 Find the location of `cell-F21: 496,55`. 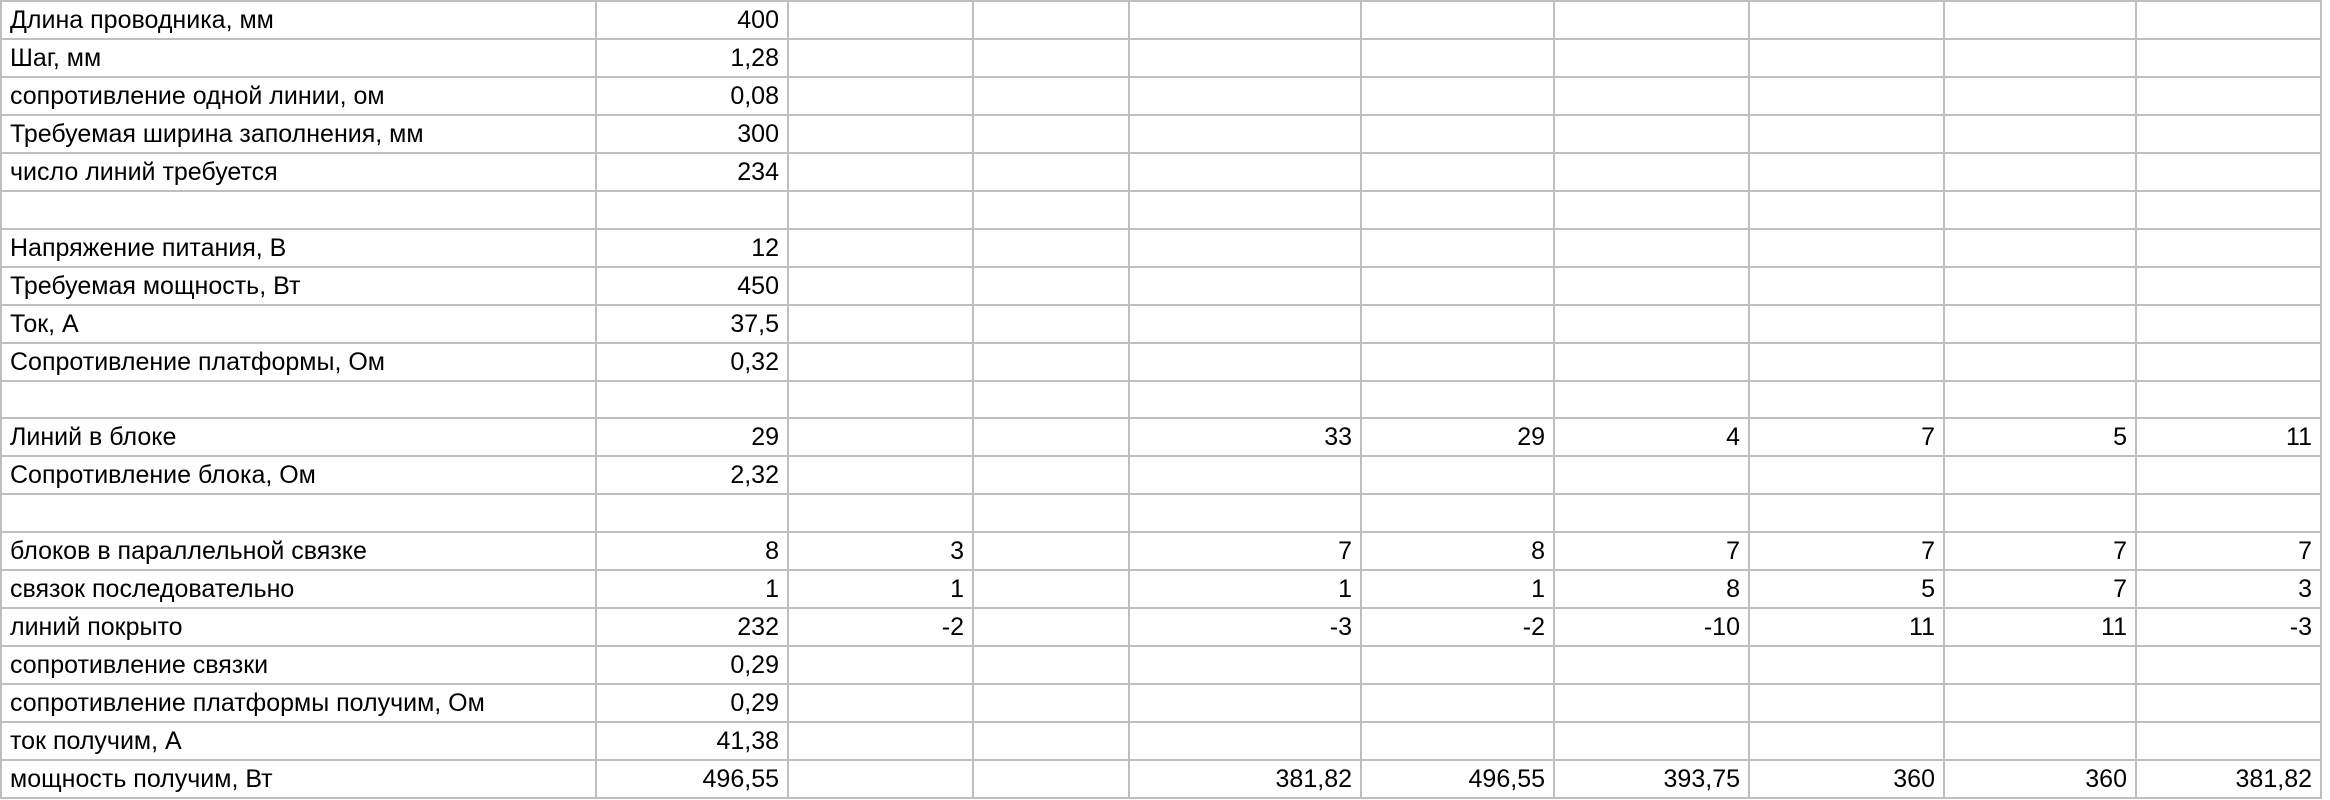

cell-F21: 496,55 is located at coordinates (1458, 779).